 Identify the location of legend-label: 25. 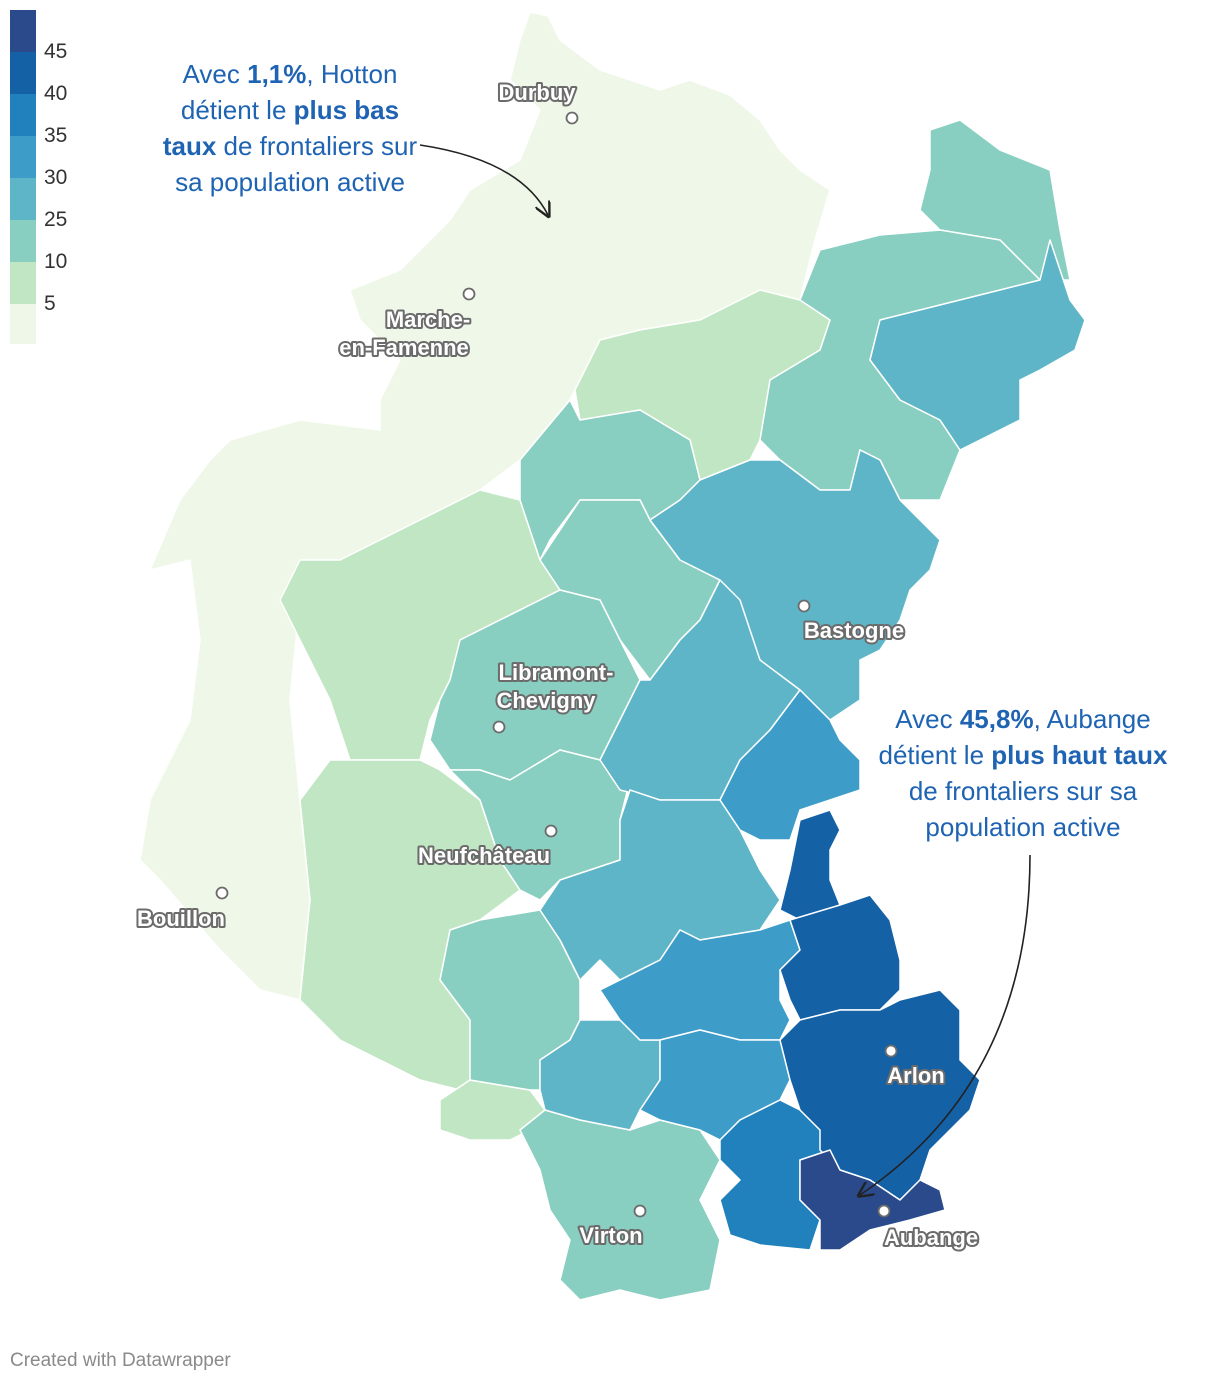
(55, 219).